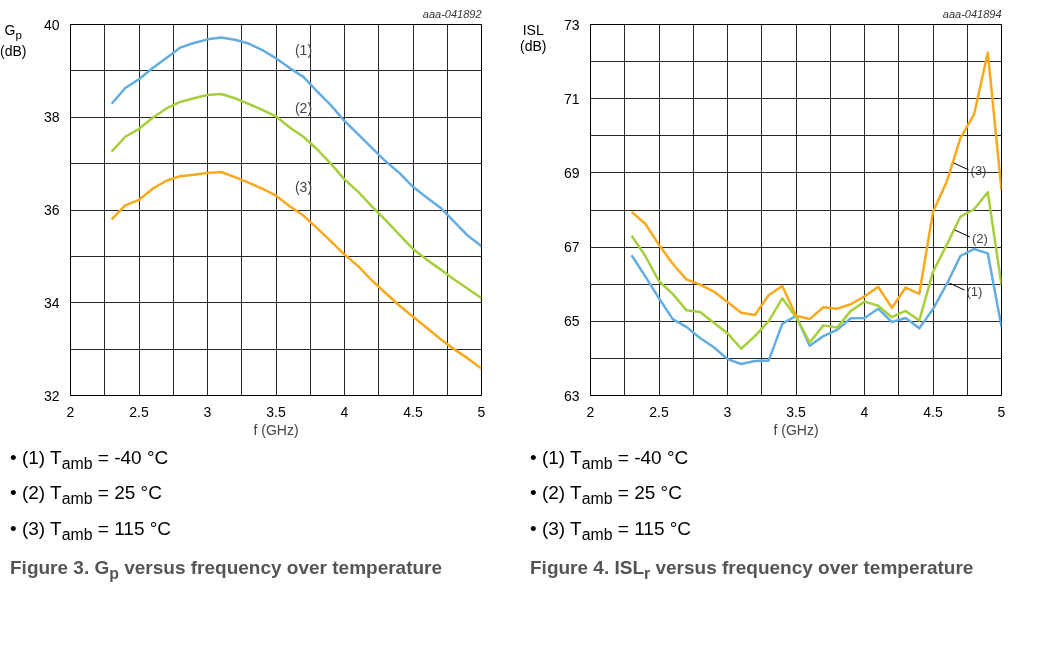 This screenshot has width=1057, height=652. What do you see at coordinates (571, 247) in the screenshot?
I see `y-tick-label: 67` at bounding box center [571, 247].